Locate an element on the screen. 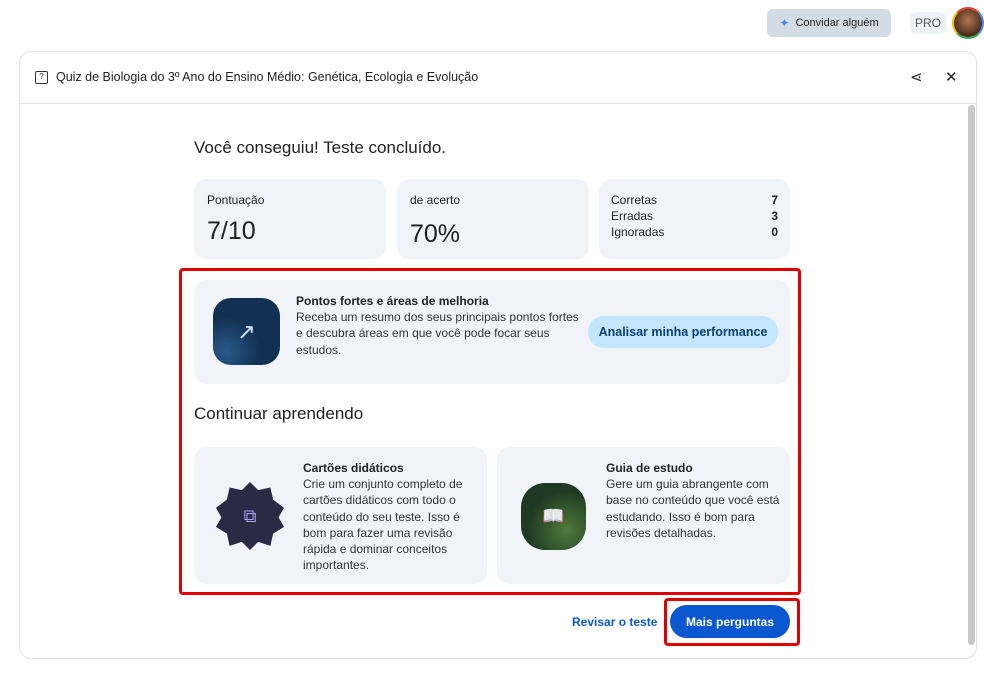 Image resolution: width=984 pixels, height=677 pixels. invite-button: ✦ Convidar alguém is located at coordinates (829, 23).